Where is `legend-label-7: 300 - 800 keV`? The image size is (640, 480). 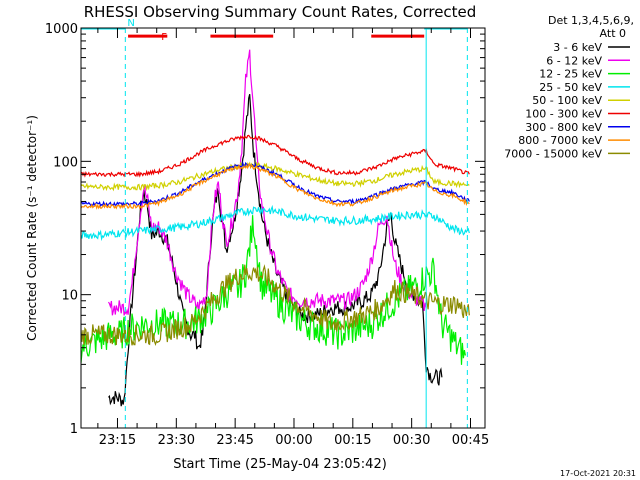 legend-label-7: 300 - 800 keV is located at coordinates (563, 127).